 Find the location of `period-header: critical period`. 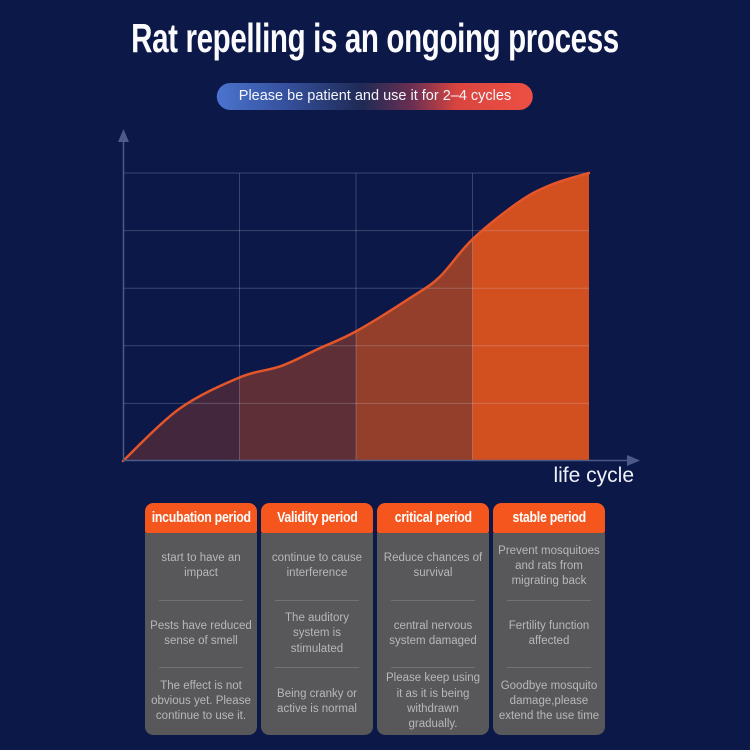

period-header: critical period is located at coordinates (433, 518).